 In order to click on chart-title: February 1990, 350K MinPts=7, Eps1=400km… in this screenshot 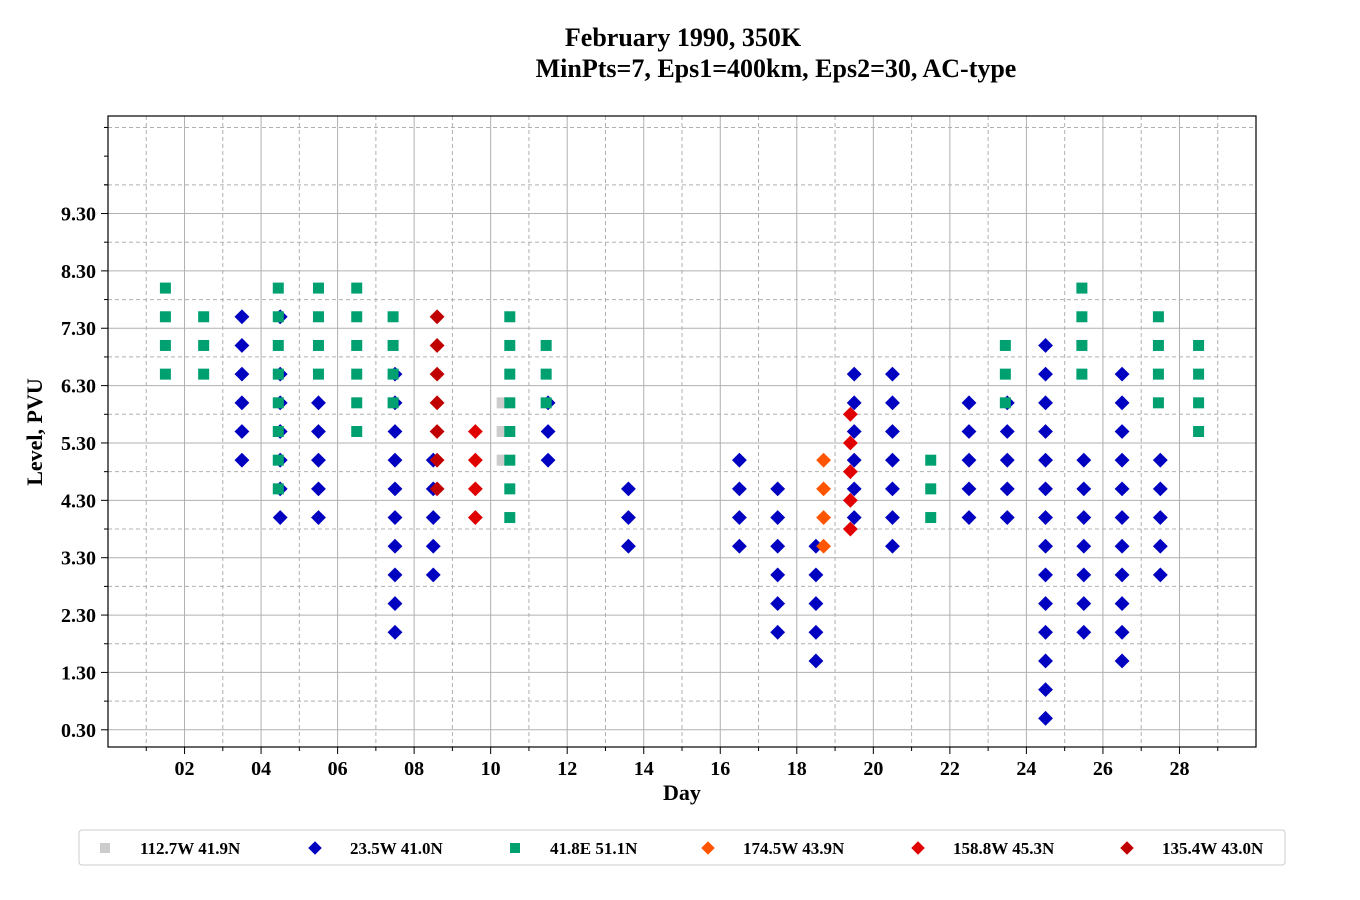, I will do `click(776, 53)`.